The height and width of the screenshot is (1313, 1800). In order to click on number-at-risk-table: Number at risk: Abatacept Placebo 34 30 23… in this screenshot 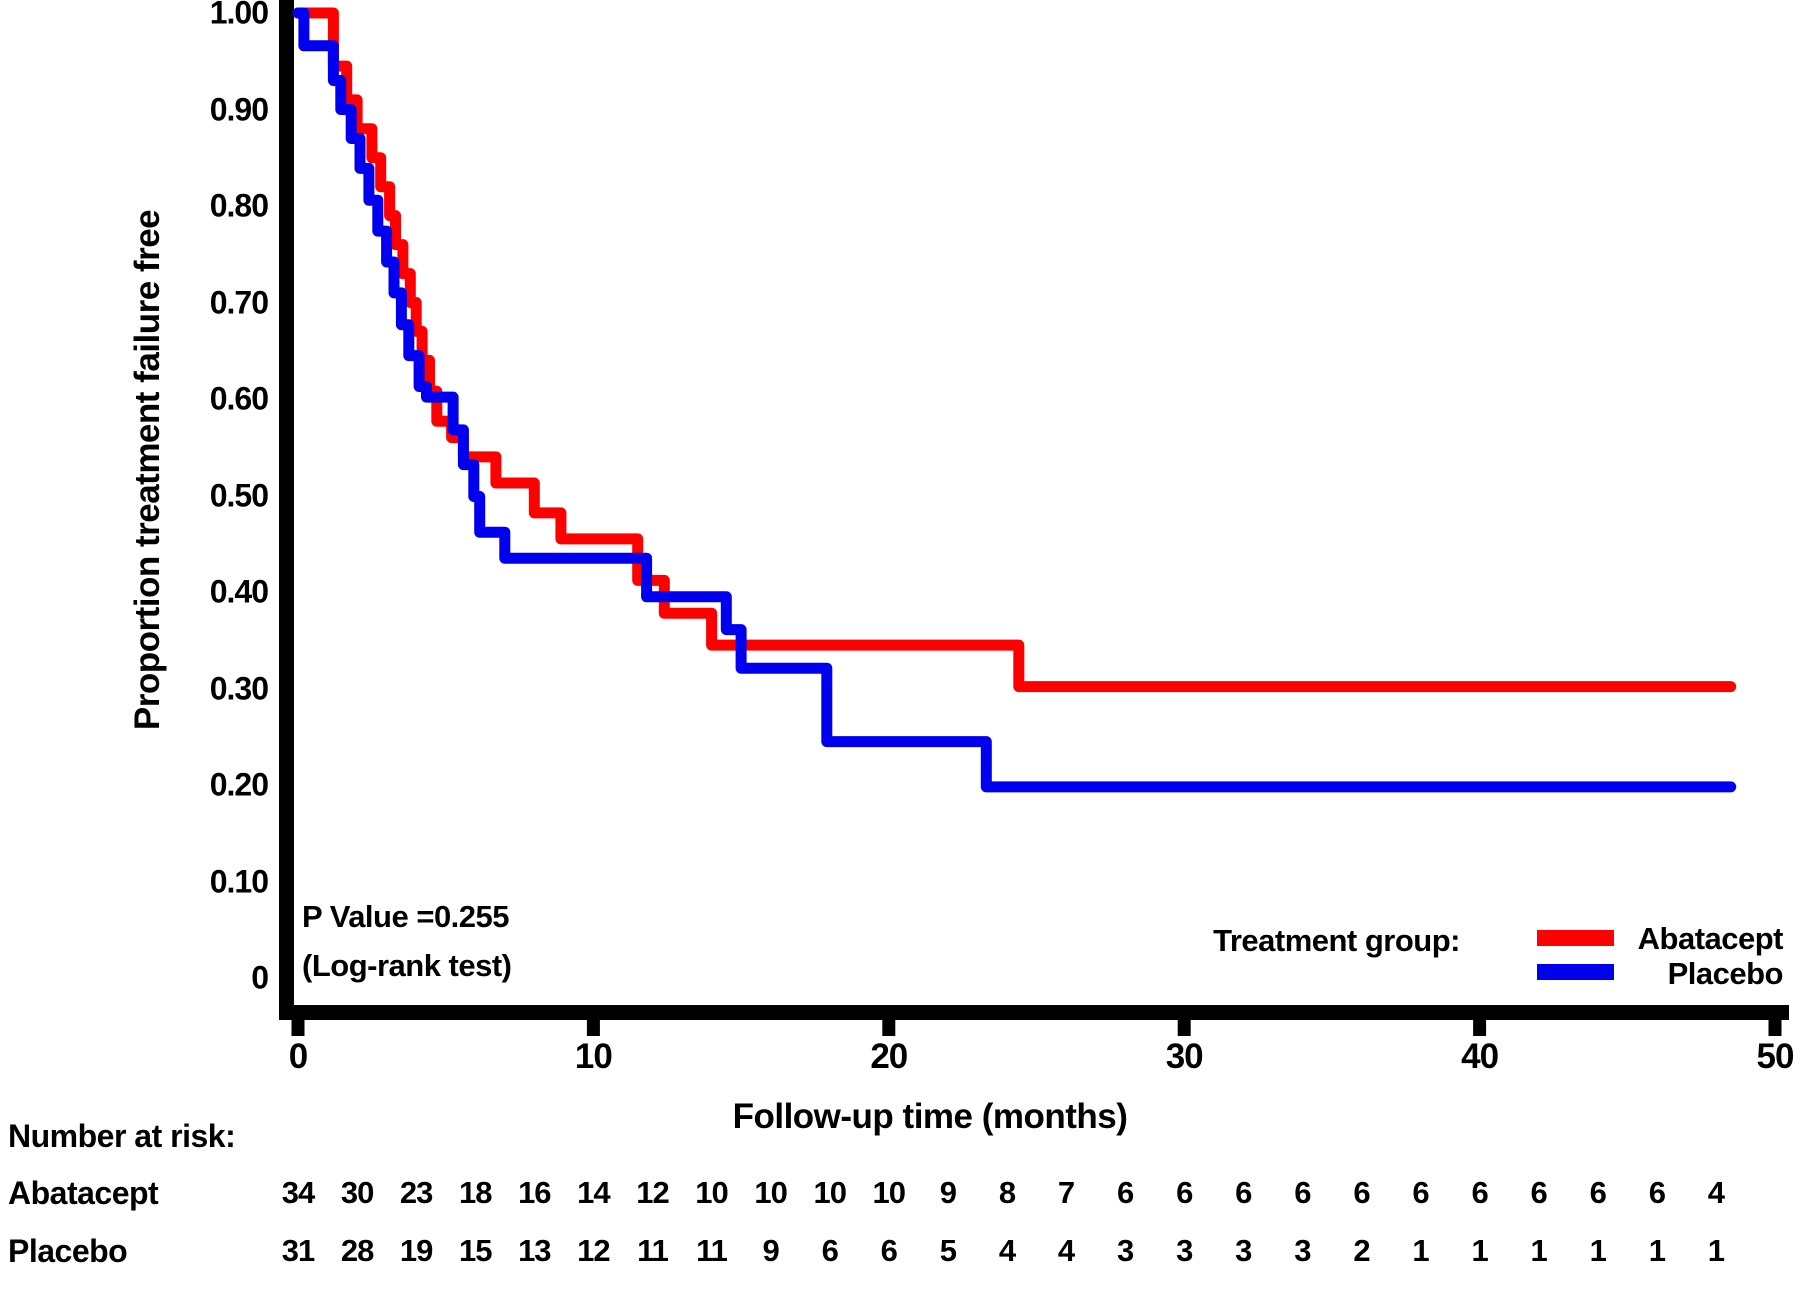, I will do `click(900, 1215)`.